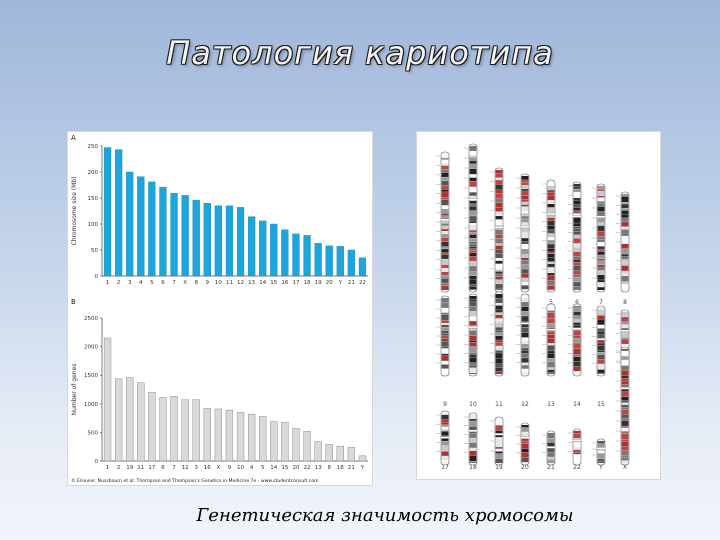 The image size is (720, 540). I want to click on y-tick-label: 1500, so click(91, 376).